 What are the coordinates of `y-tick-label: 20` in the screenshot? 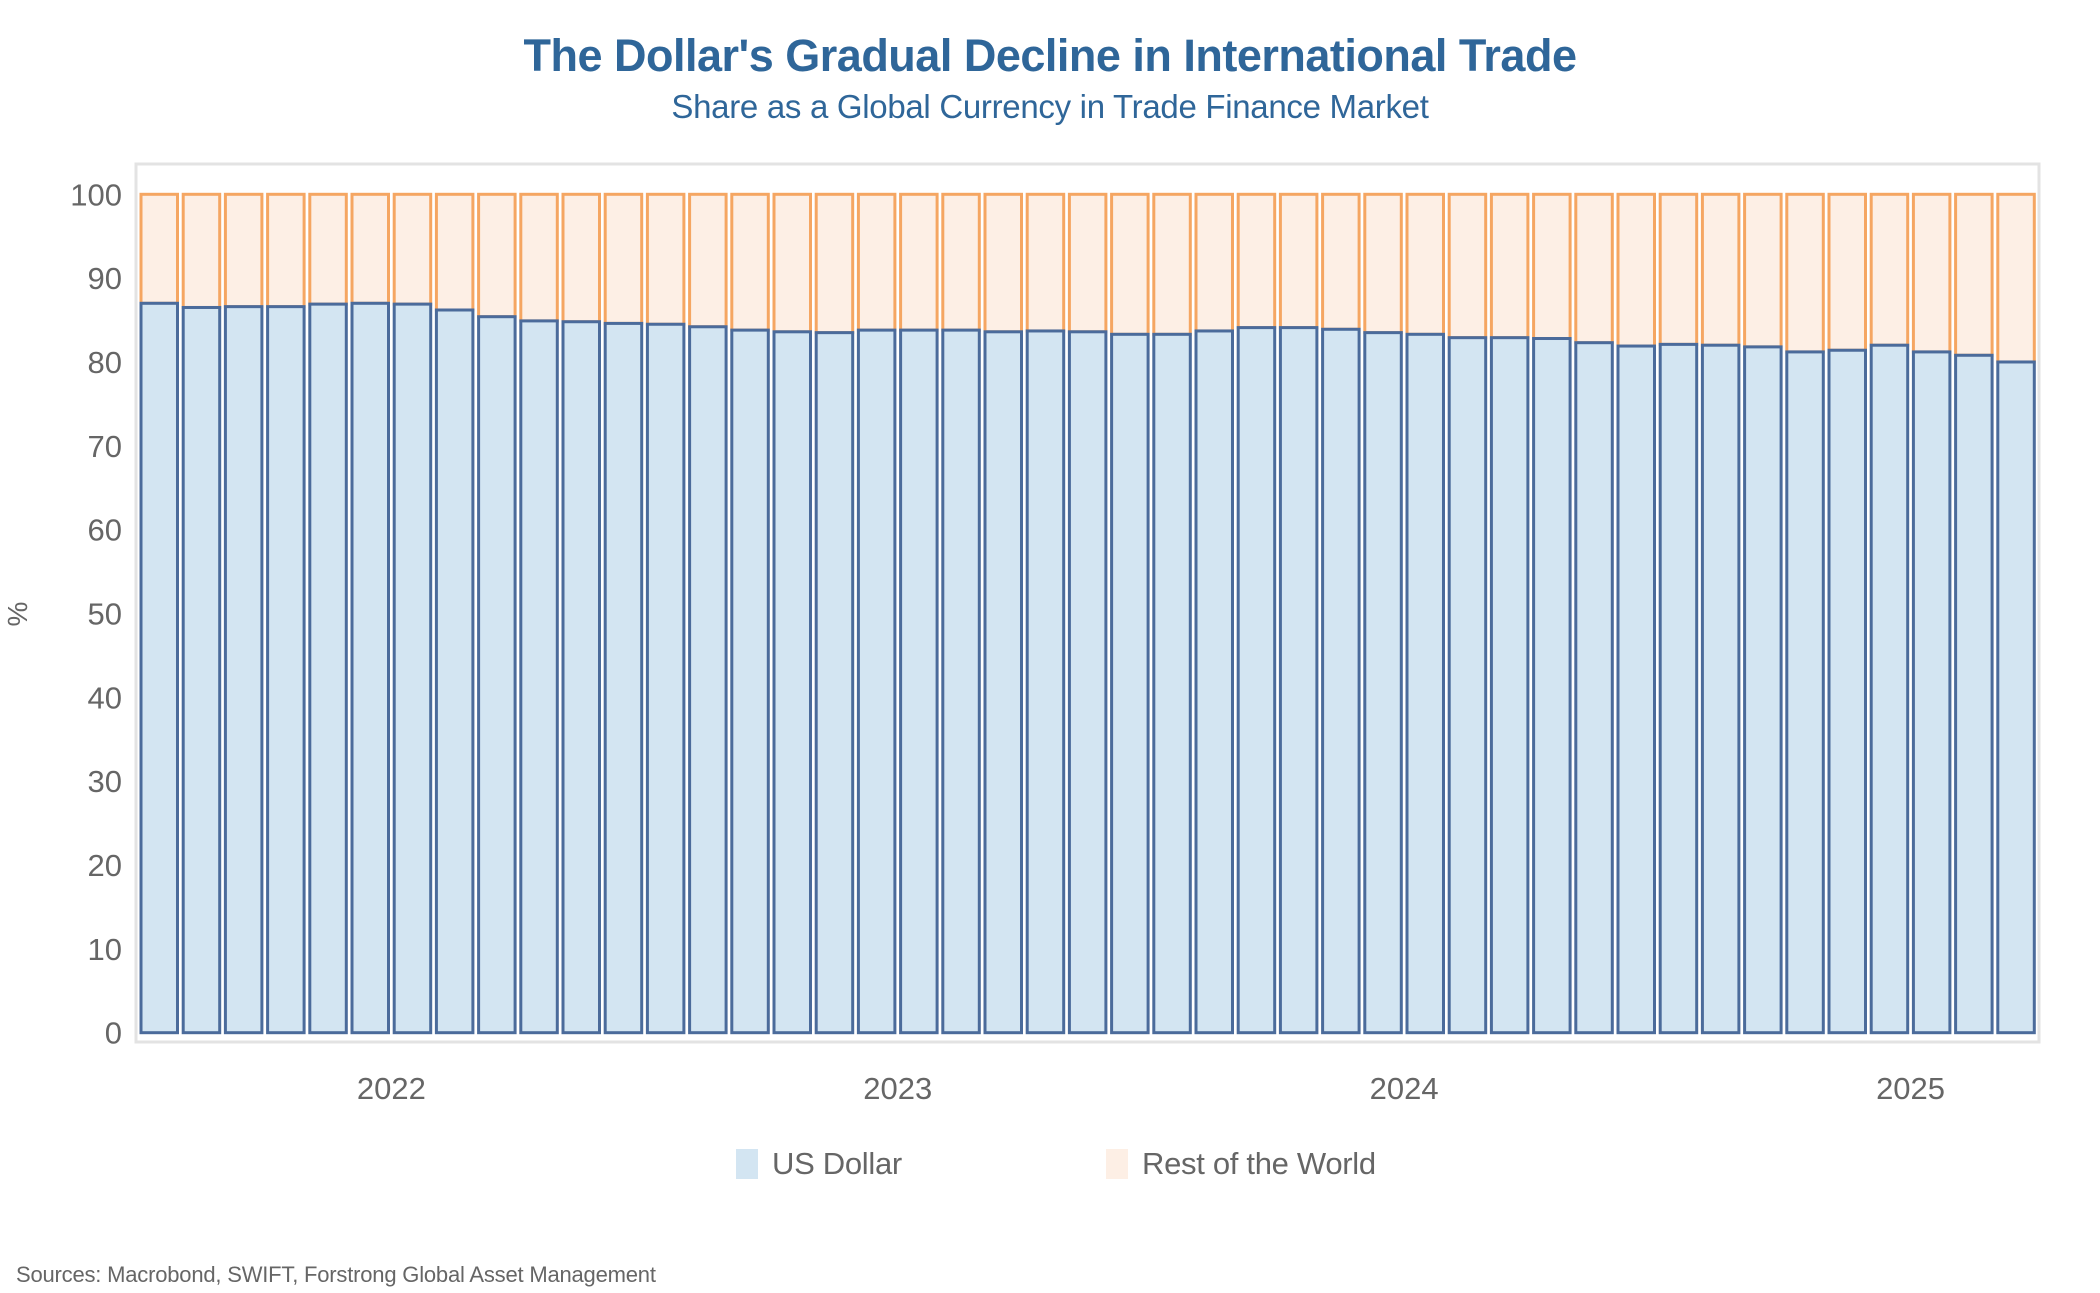 It's located at (105, 865).